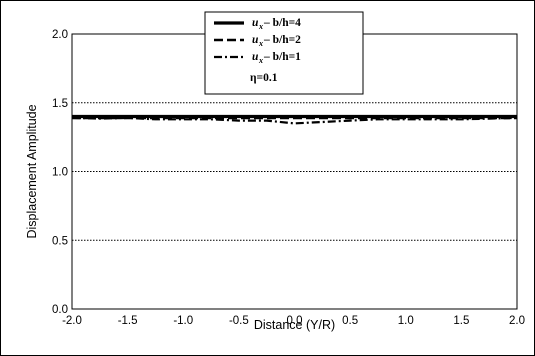  Describe the element at coordinates (406, 321) in the screenshot. I see `x-tick-label: 1.0` at that location.